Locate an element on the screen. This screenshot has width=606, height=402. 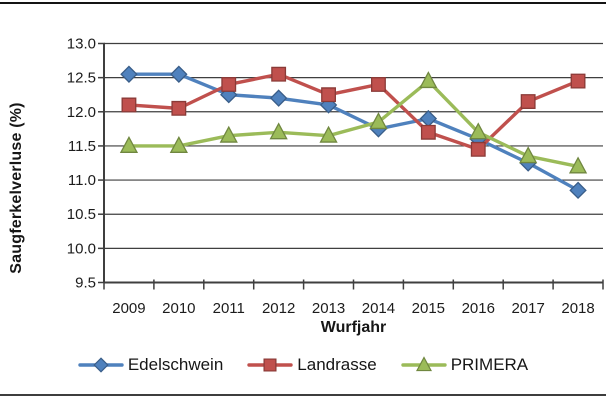
legend-label: PRIMERA is located at coordinates (489, 364).